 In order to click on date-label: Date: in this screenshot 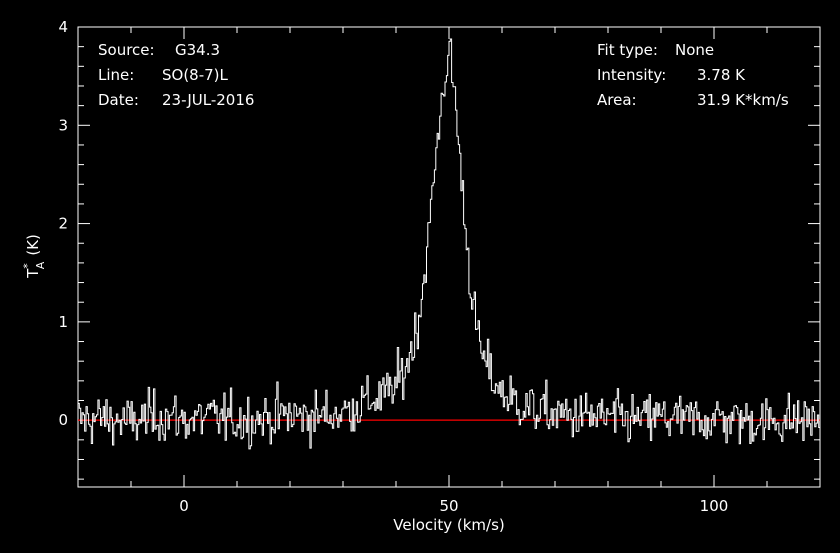, I will do `click(118, 100)`.